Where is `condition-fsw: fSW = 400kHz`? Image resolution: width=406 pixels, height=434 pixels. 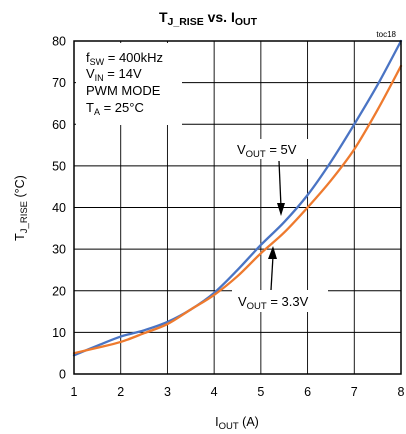 condition-fsw: fSW = 400kHz is located at coordinates (124, 58).